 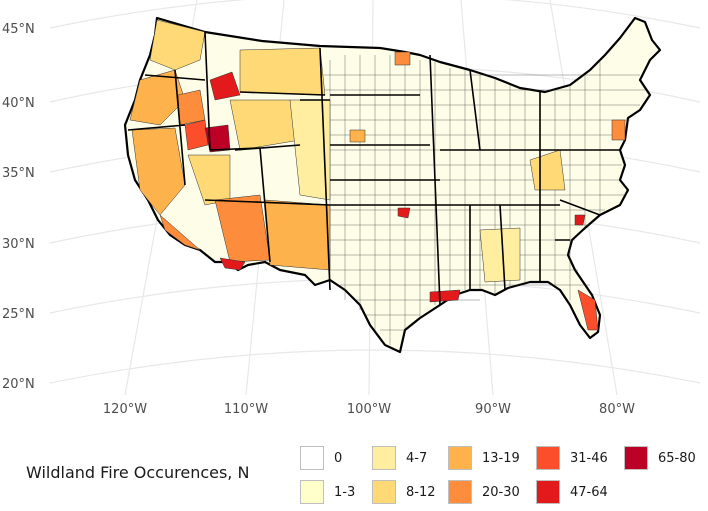 What do you see at coordinates (677, 458) in the screenshot?
I see `legend-label: 65-80` at bounding box center [677, 458].